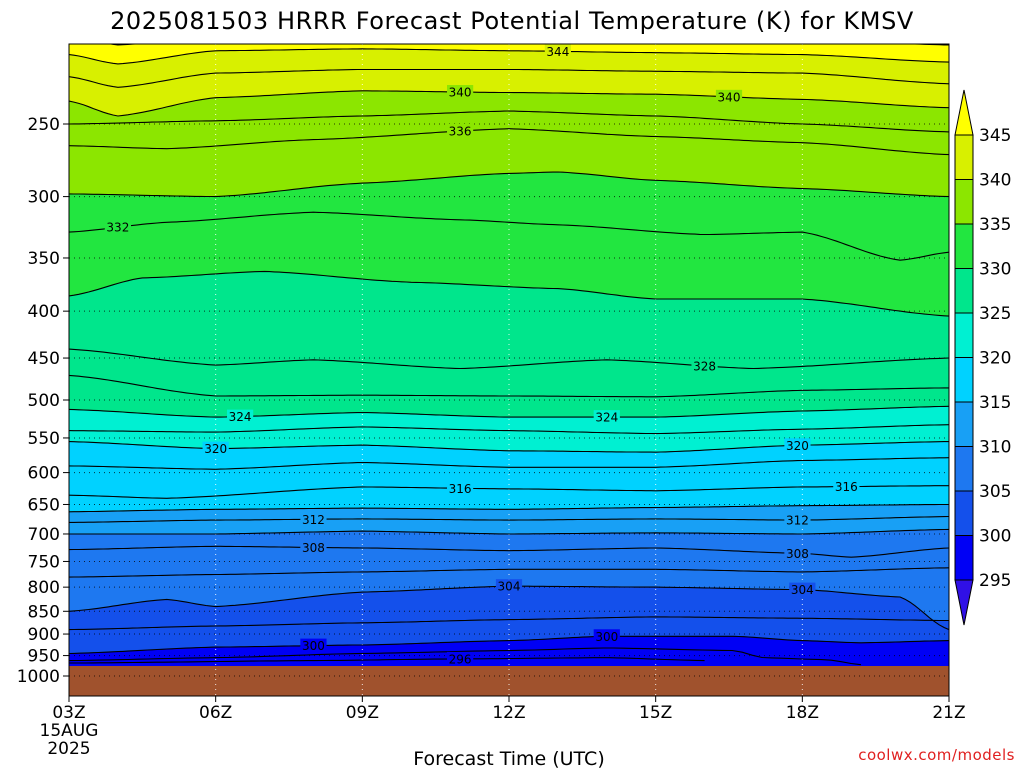 This screenshot has width=1024, height=772. What do you see at coordinates (38, 677) in the screenshot?
I see `y-tick-label-1000: 1000` at bounding box center [38, 677].